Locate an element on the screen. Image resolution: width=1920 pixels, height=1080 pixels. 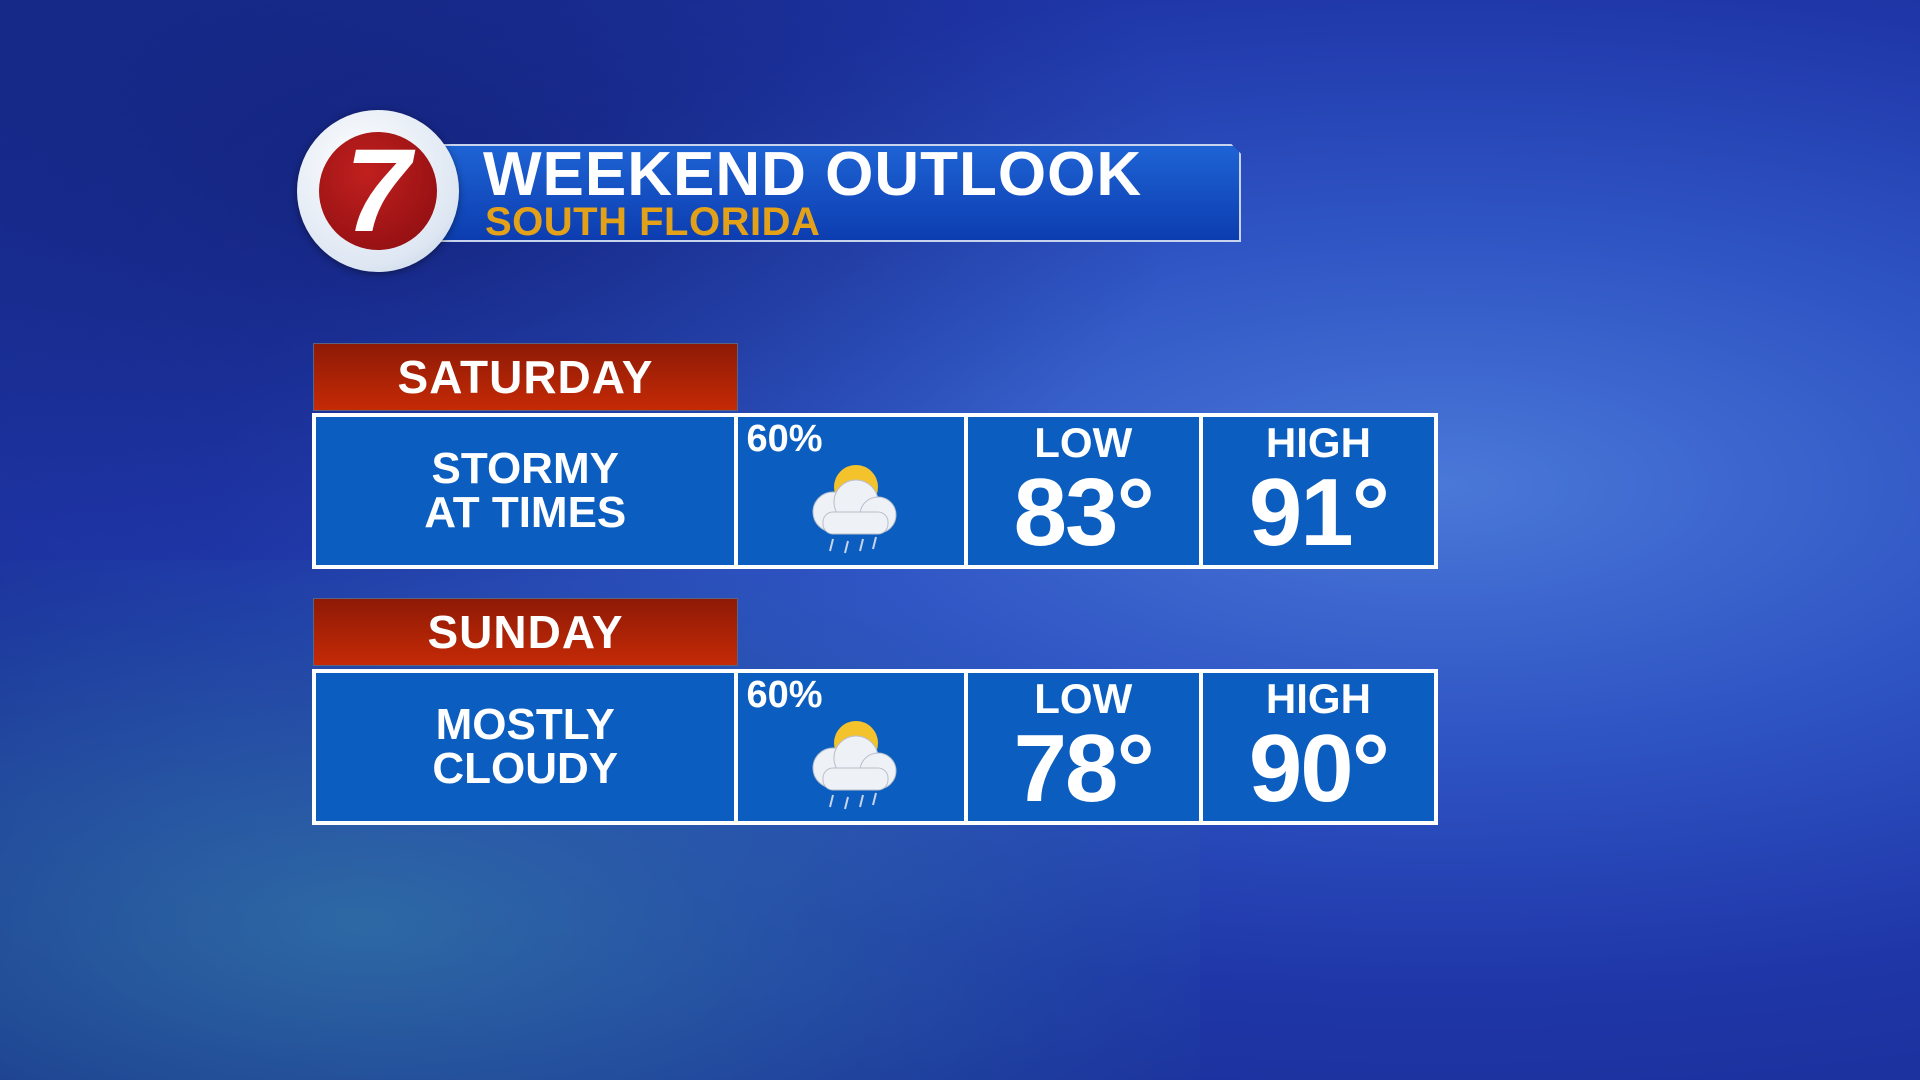
logo-seven: 7 is located at coordinates (378, 191).